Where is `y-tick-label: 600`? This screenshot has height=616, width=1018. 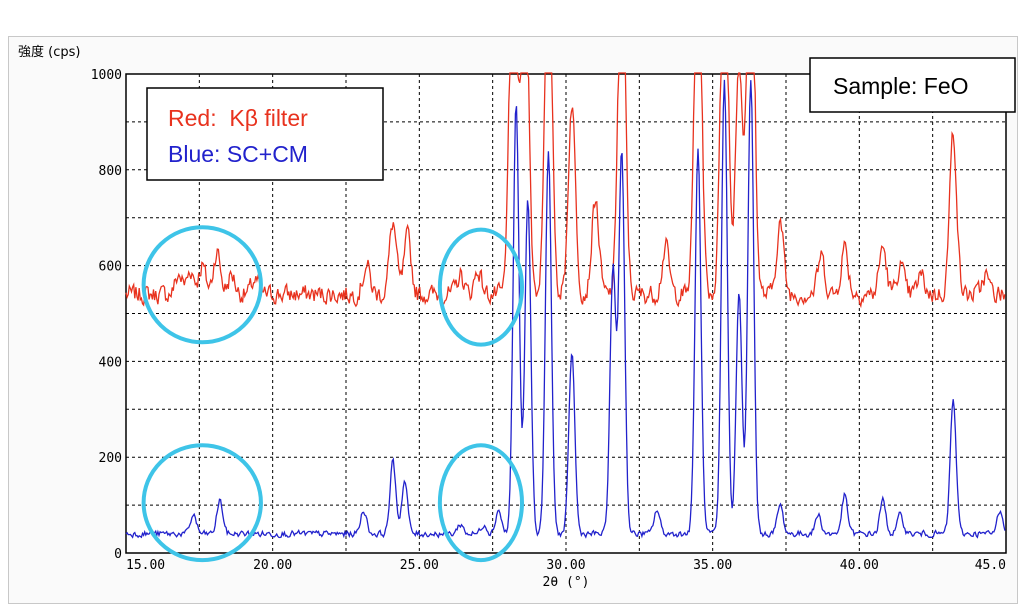
y-tick-label: 600 is located at coordinates (110, 267).